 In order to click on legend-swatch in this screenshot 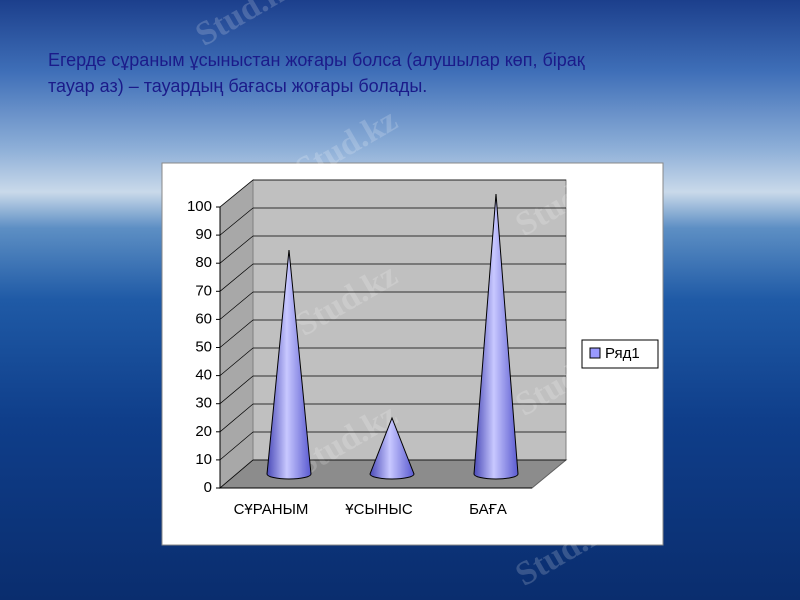, I will do `click(595, 353)`.